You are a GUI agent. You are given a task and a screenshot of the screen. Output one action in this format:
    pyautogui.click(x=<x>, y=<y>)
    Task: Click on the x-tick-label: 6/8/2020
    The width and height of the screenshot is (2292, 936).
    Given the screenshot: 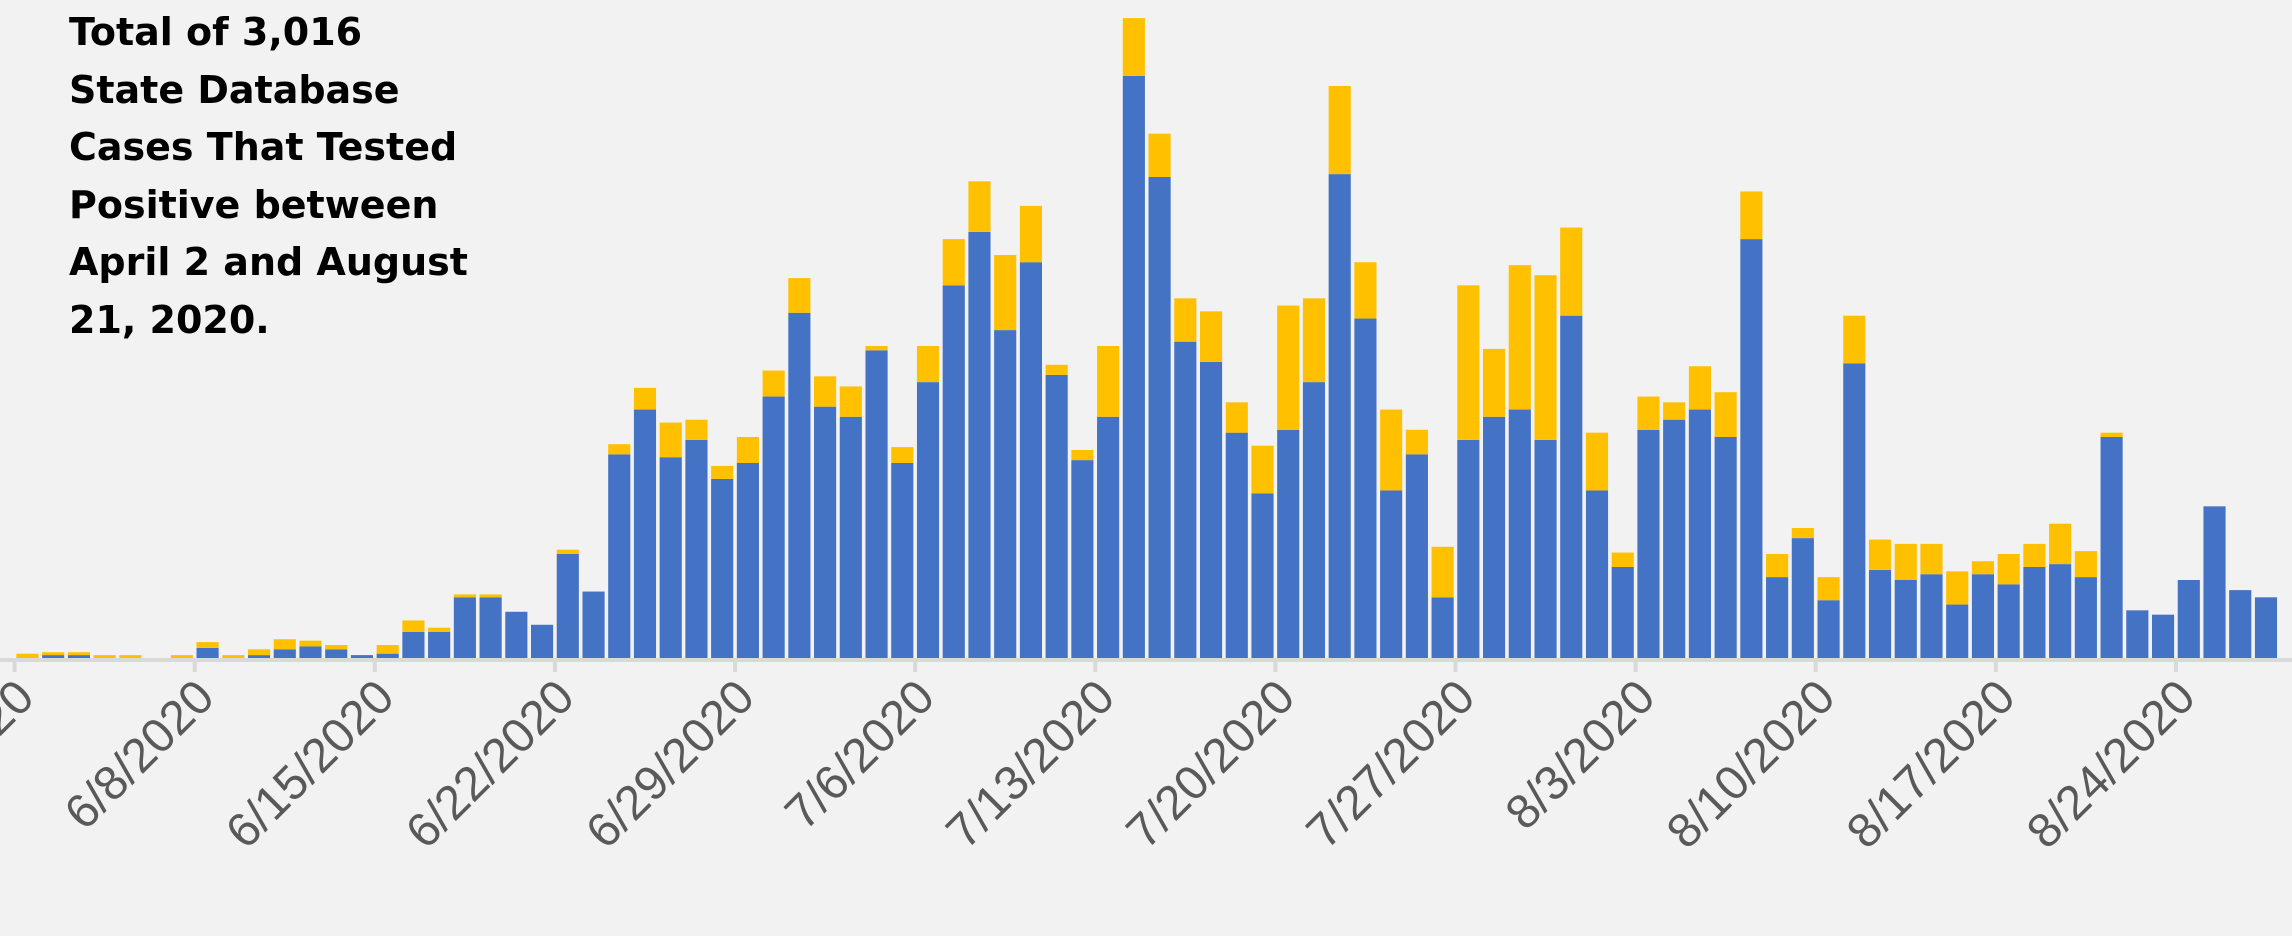 What is the action you would take?
    pyautogui.click(x=140, y=755)
    